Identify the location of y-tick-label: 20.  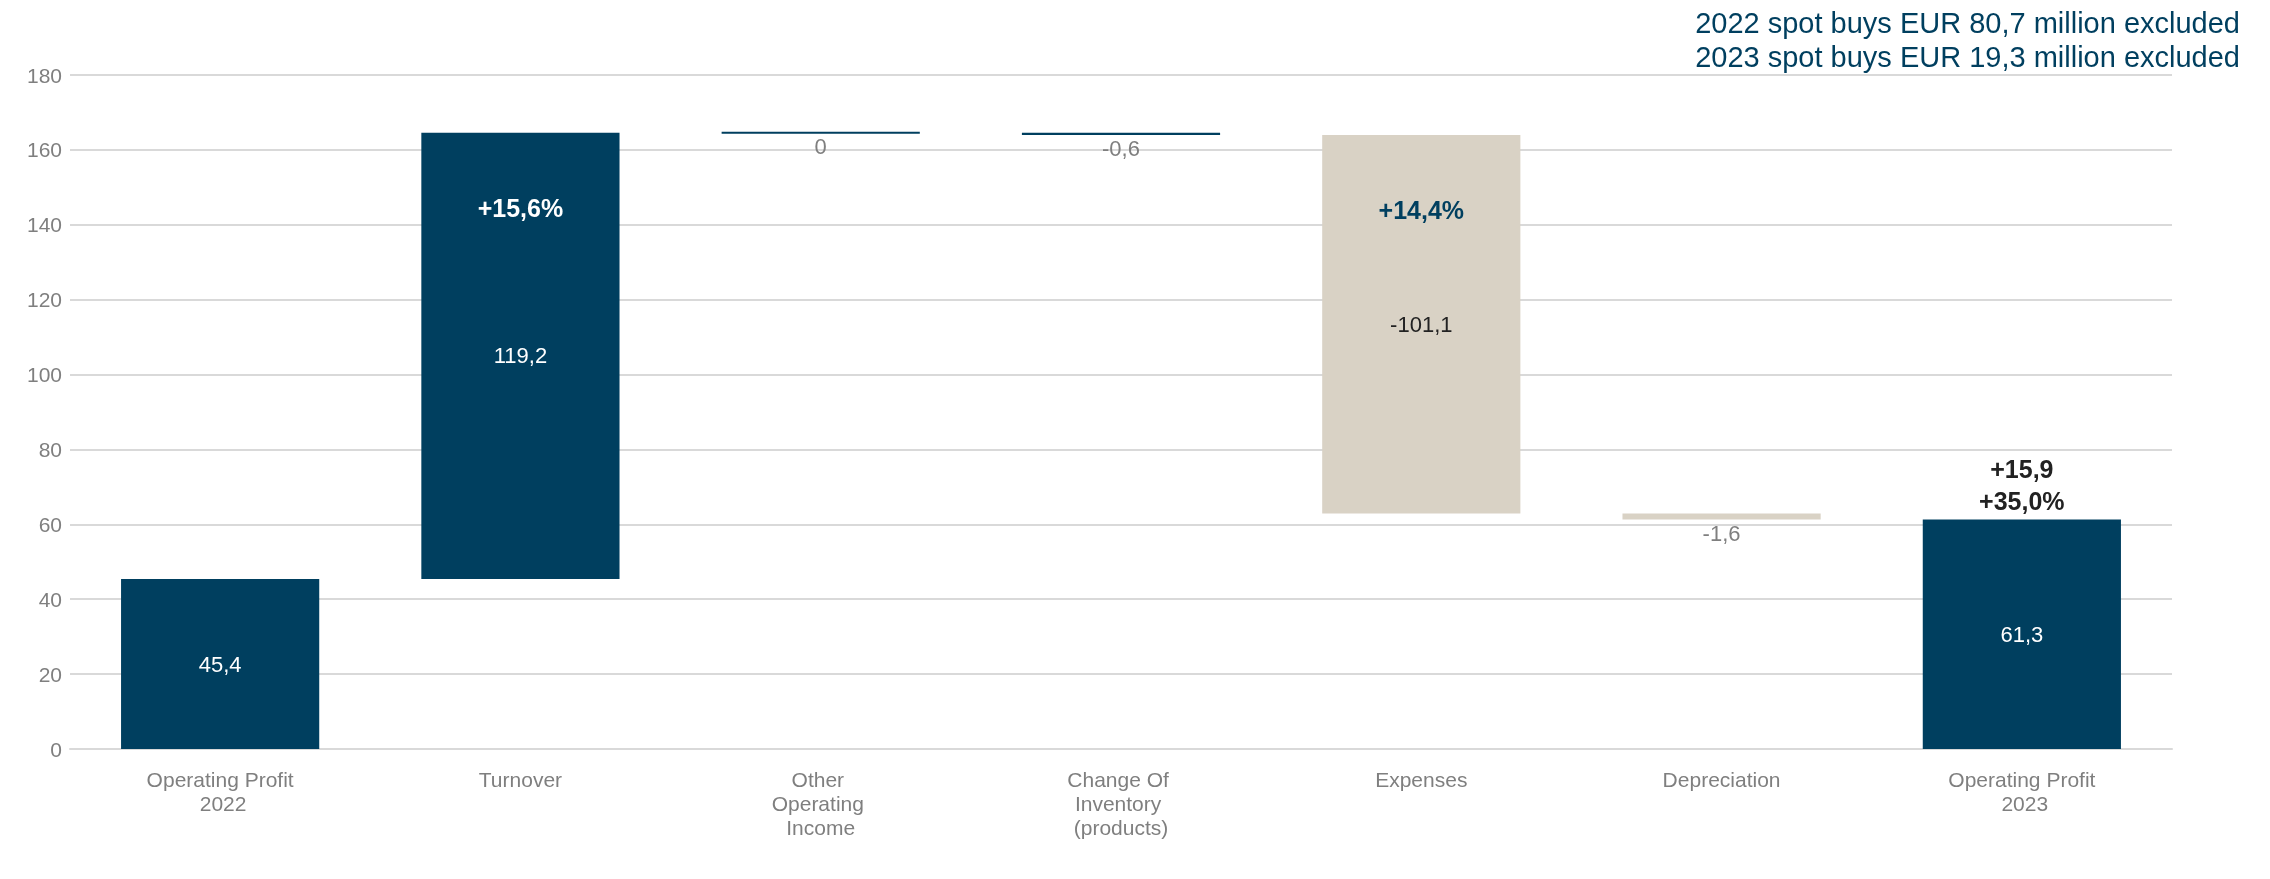
(50, 674).